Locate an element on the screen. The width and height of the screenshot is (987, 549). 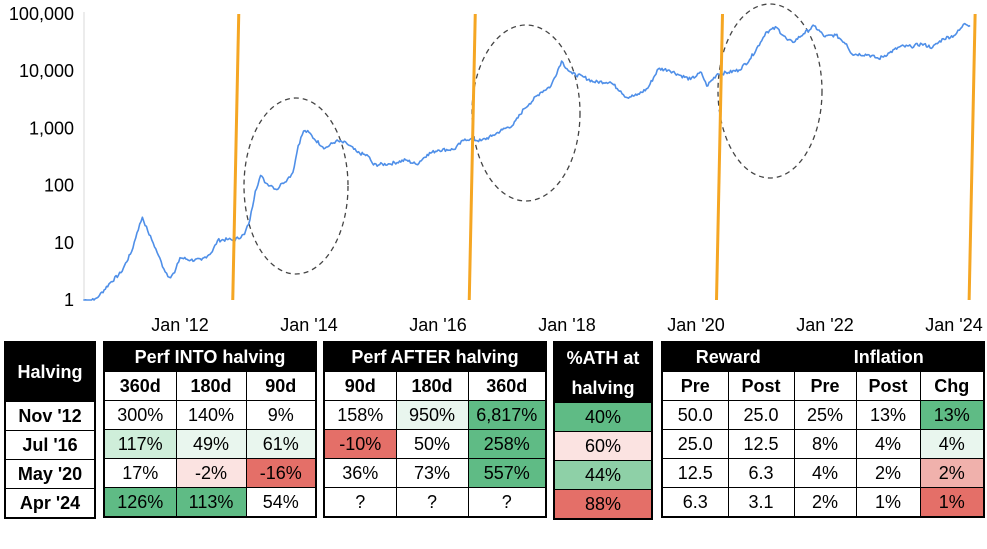
table-cell: -2% is located at coordinates (211, 473).